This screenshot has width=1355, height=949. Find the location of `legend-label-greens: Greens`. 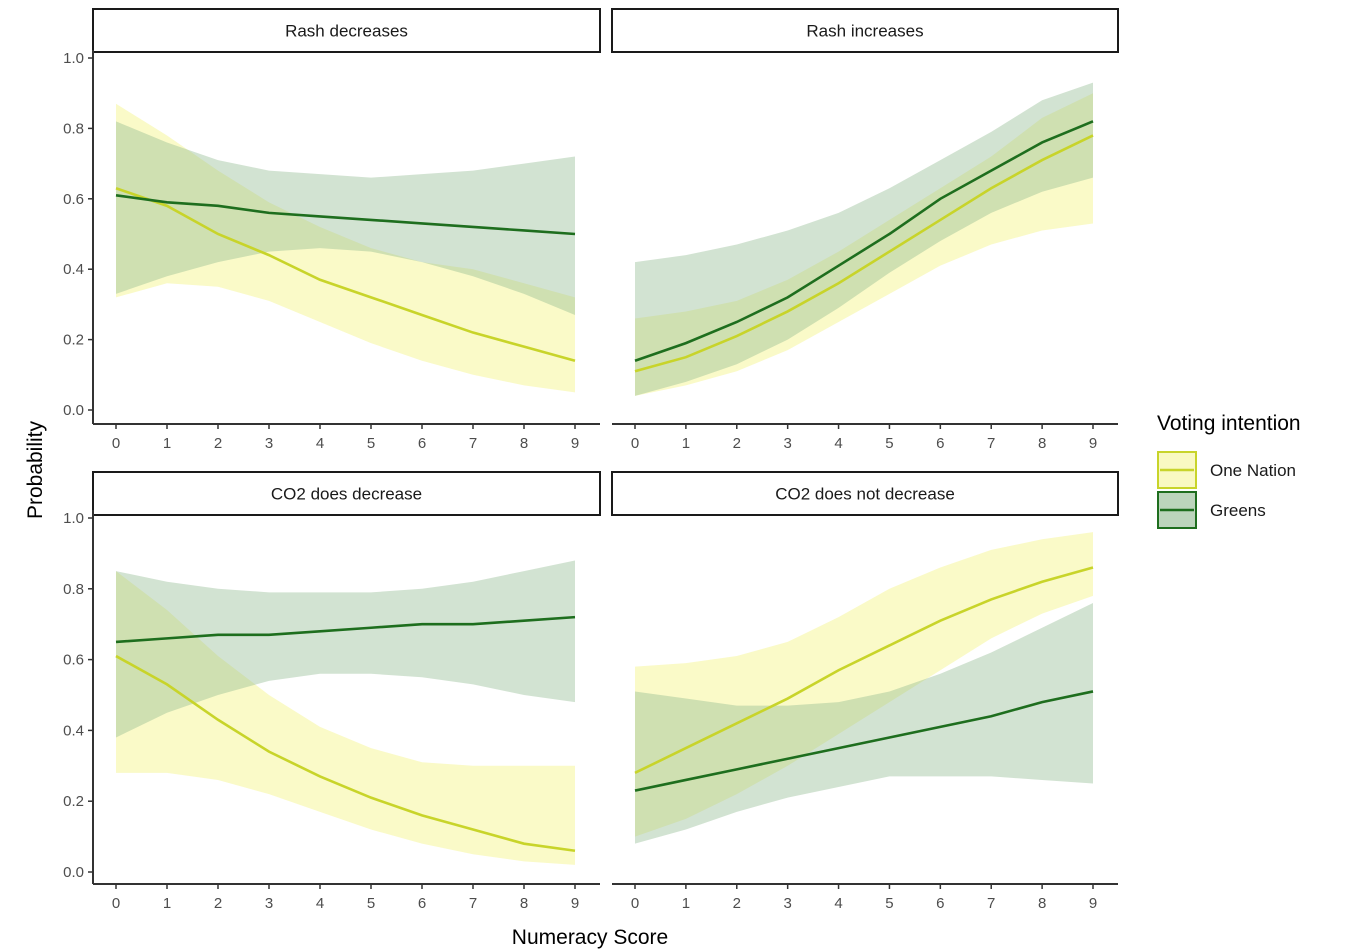

legend-label-greens: Greens is located at coordinates (1238, 510).